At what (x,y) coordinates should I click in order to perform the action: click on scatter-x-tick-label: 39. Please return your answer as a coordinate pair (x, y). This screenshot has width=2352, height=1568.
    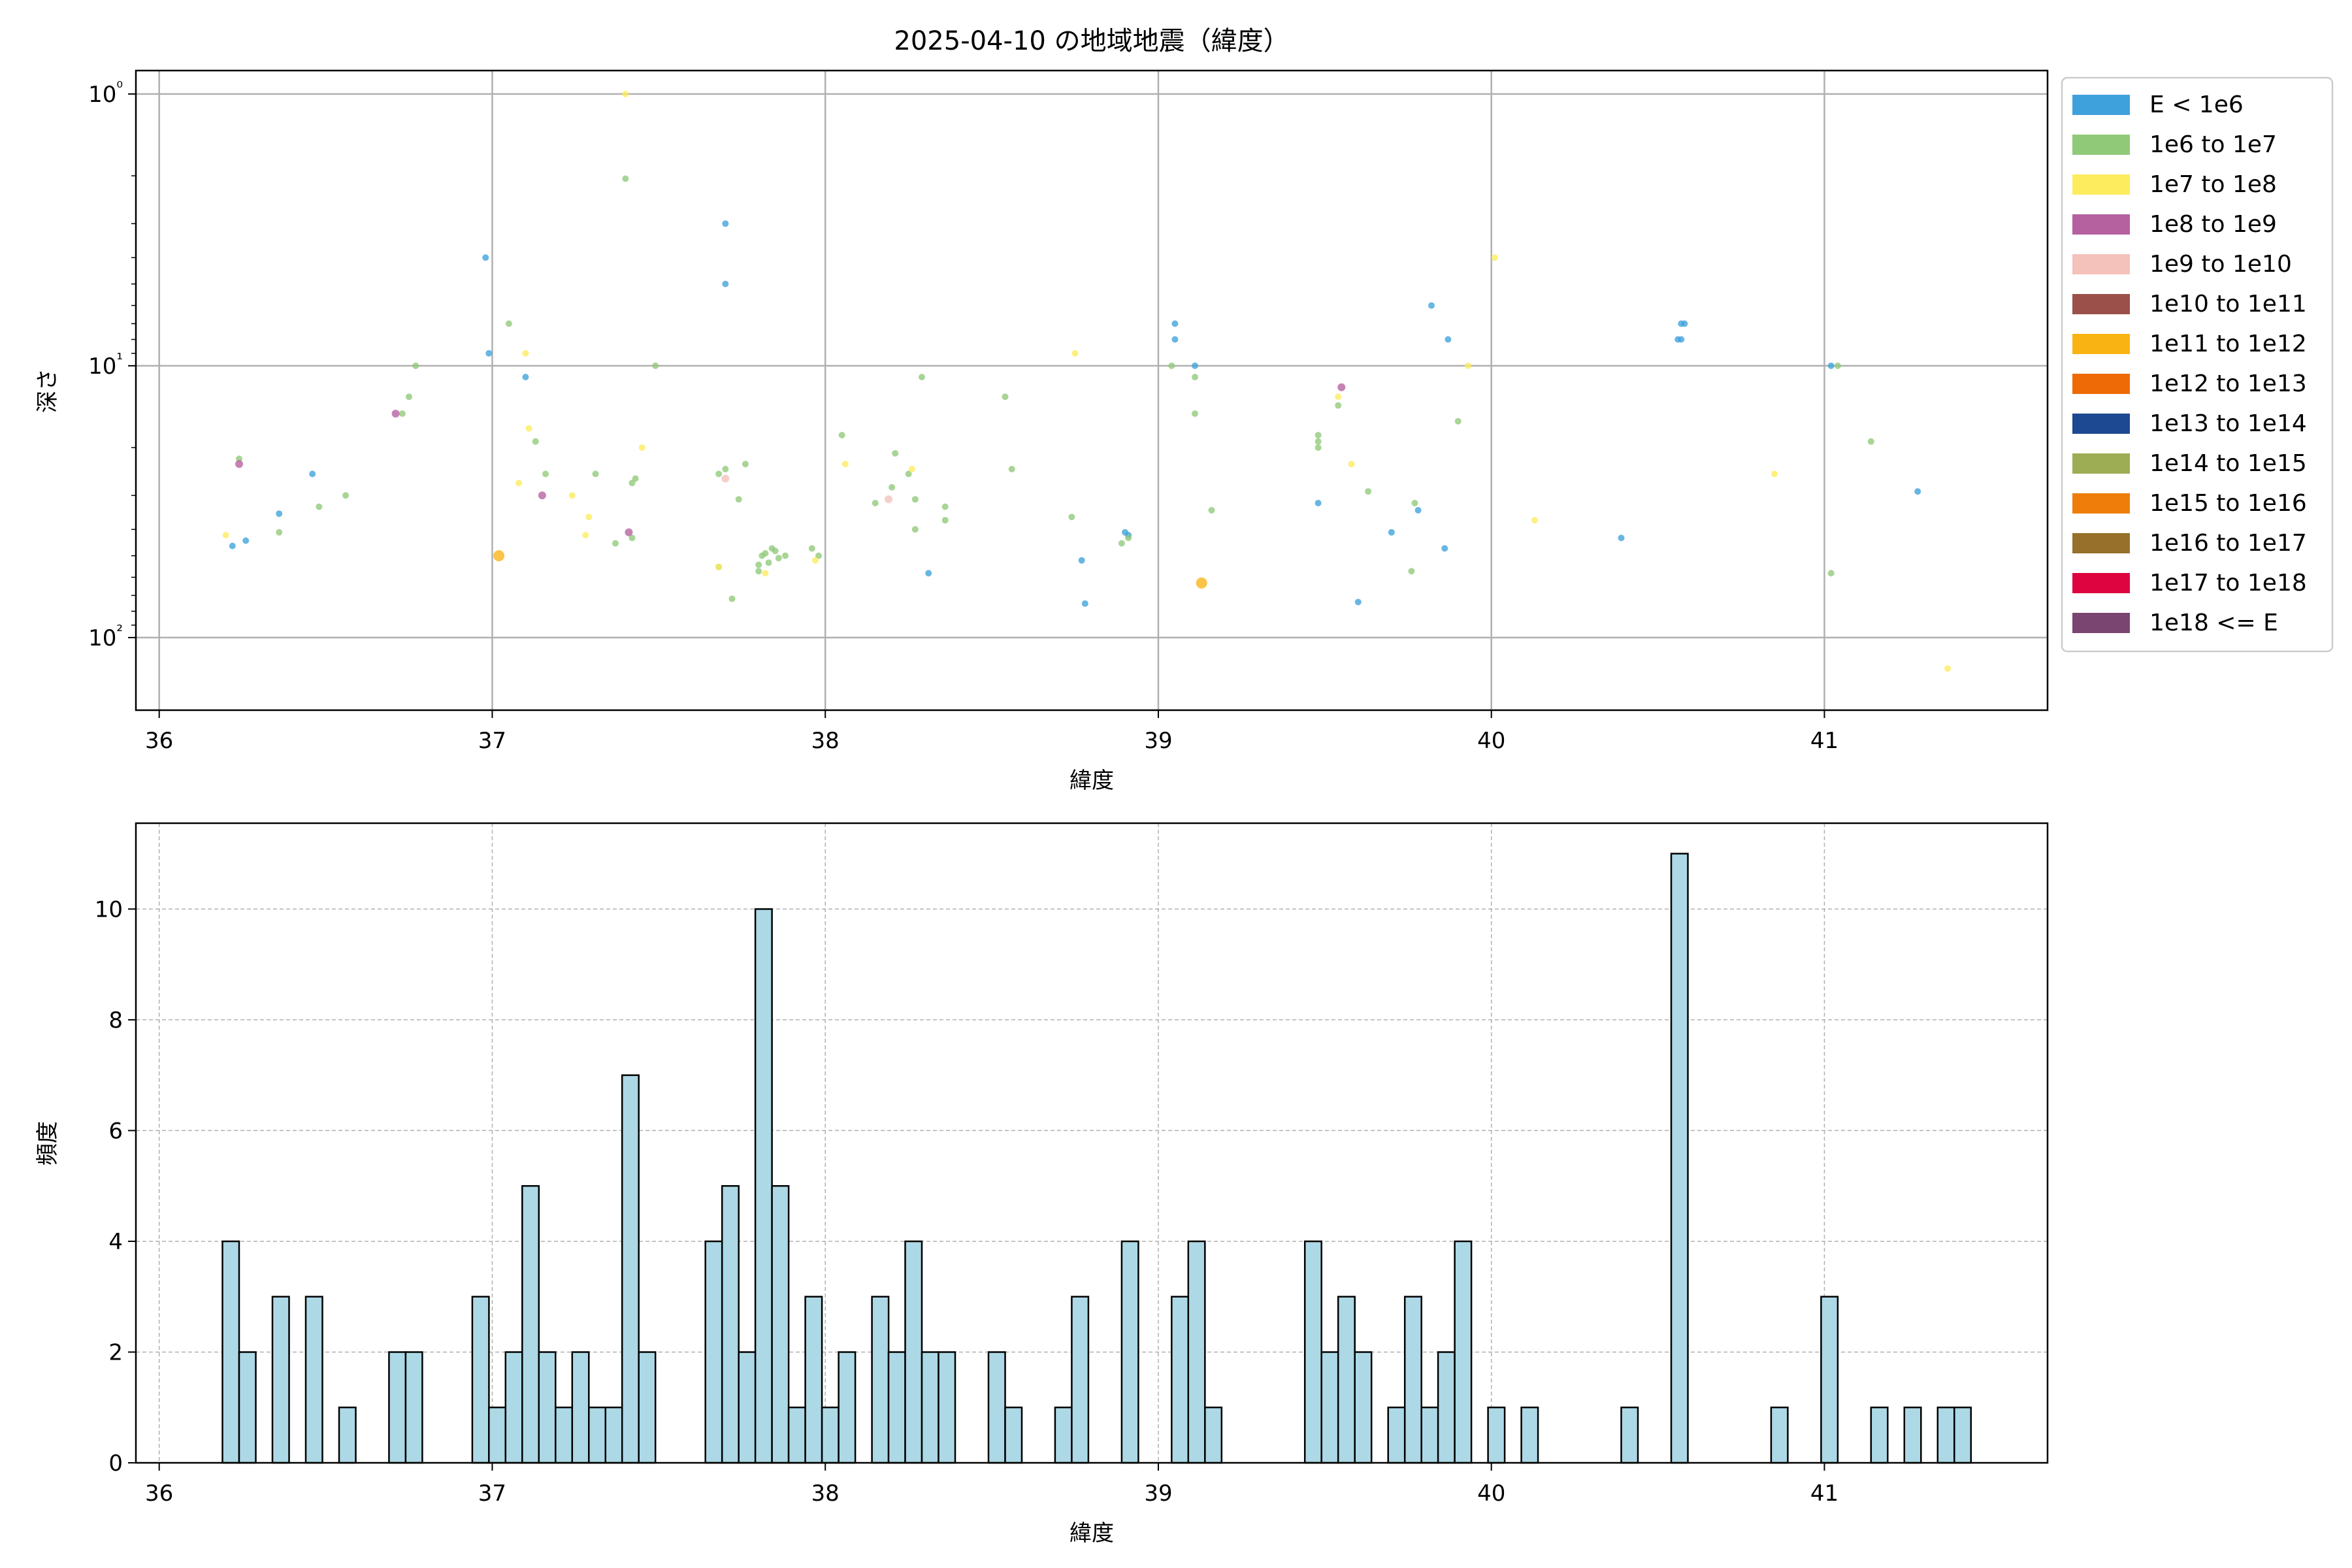
    Looking at the image, I should click on (1158, 741).